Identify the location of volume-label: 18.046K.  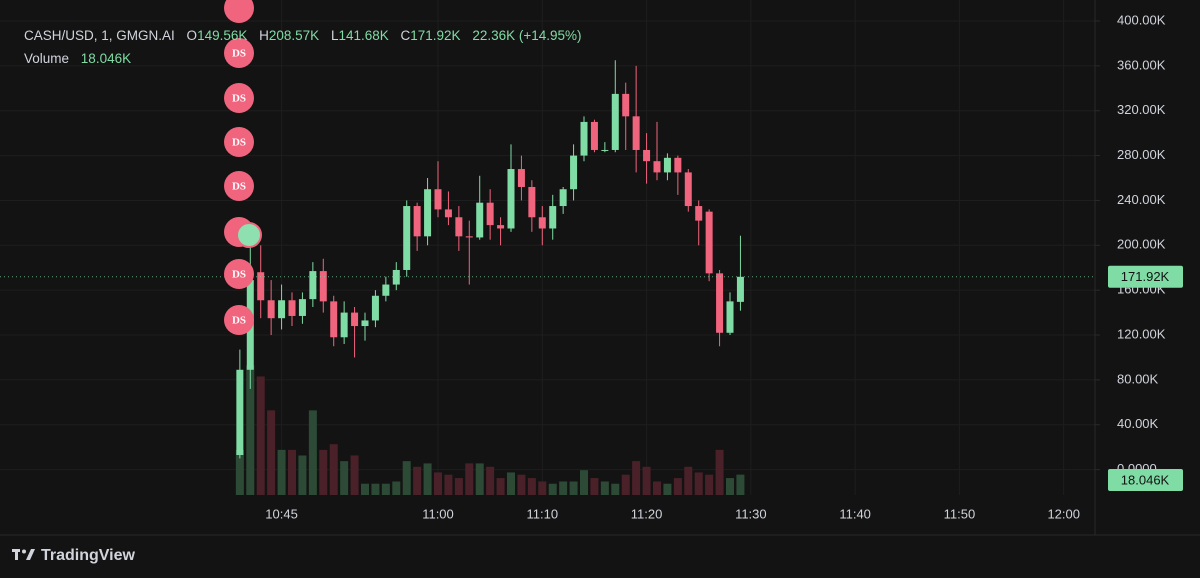
(1145, 479).